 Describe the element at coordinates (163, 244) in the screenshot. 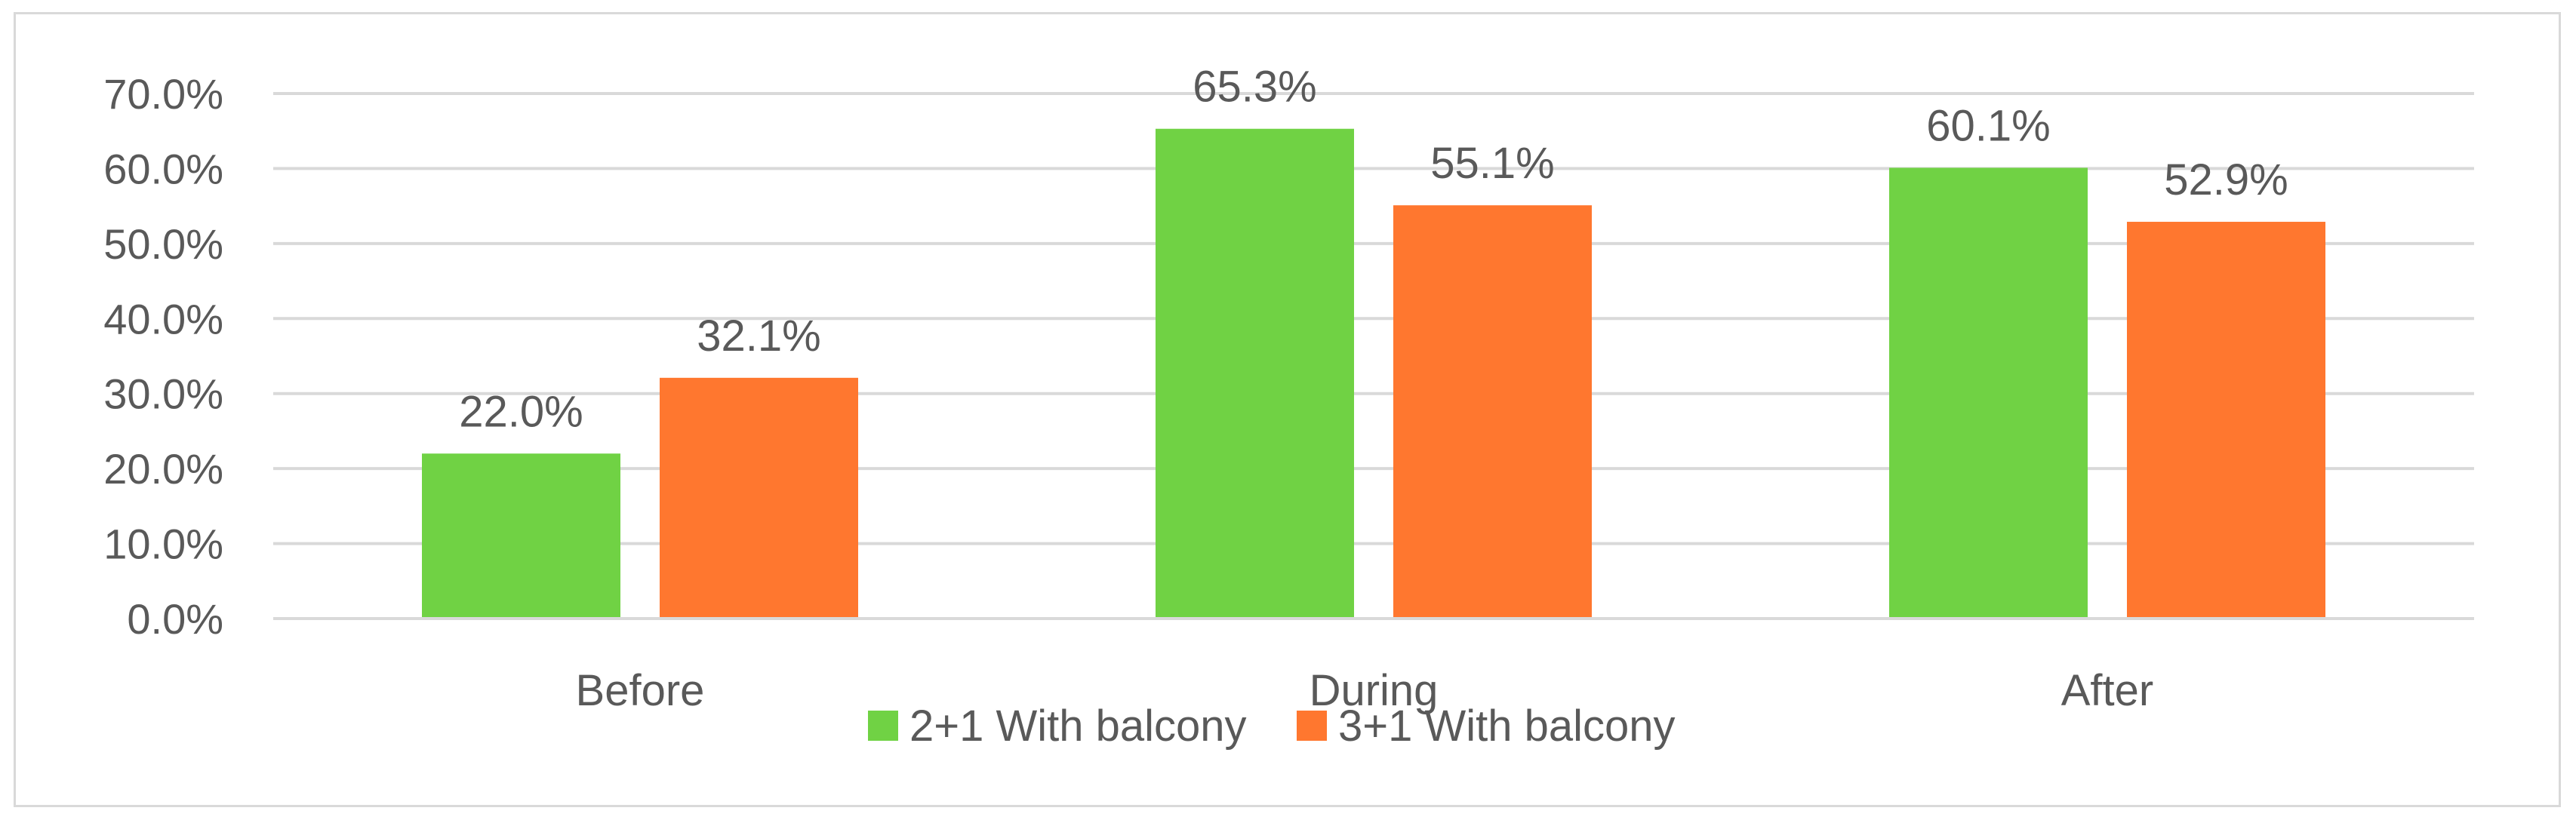

I see `y-tick-label: 50.0%` at that location.